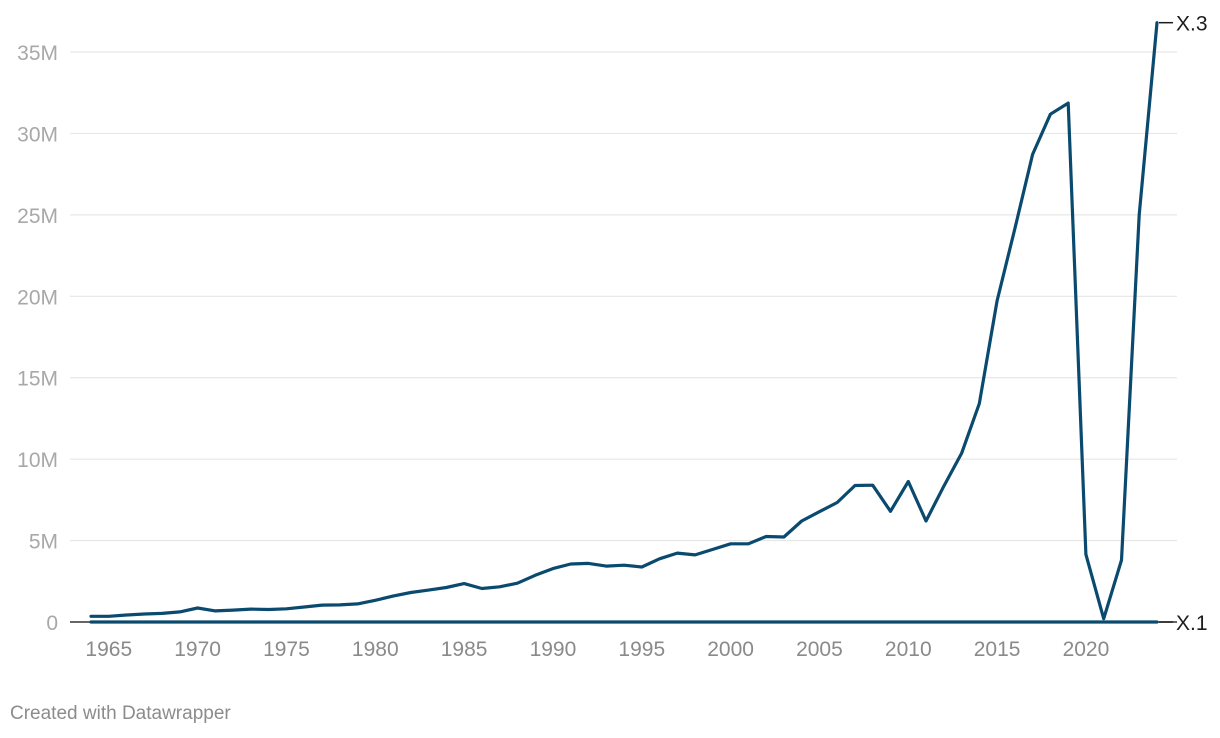  What do you see at coordinates (375, 649) in the screenshot?
I see `x-tick-label: 1980` at bounding box center [375, 649].